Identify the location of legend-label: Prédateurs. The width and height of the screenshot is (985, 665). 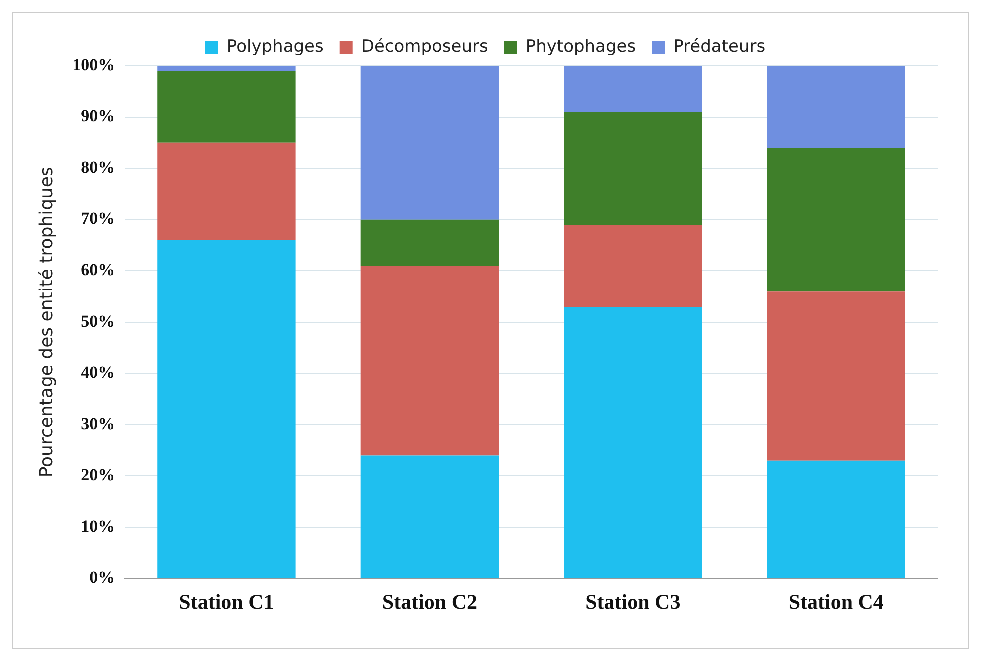
(720, 46).